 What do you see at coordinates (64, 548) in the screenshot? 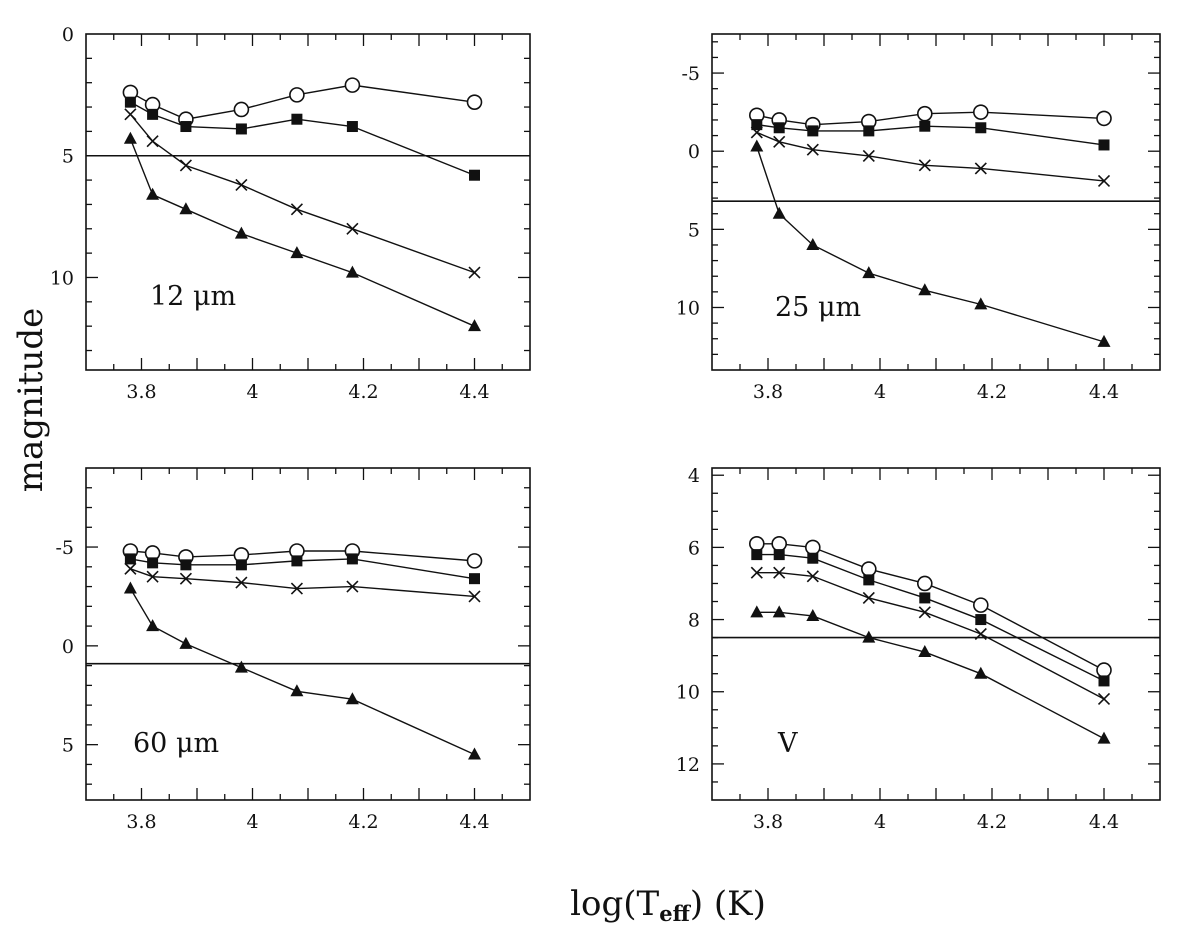
I see `y-tick-label: -5` at bounding box center [64, 548].